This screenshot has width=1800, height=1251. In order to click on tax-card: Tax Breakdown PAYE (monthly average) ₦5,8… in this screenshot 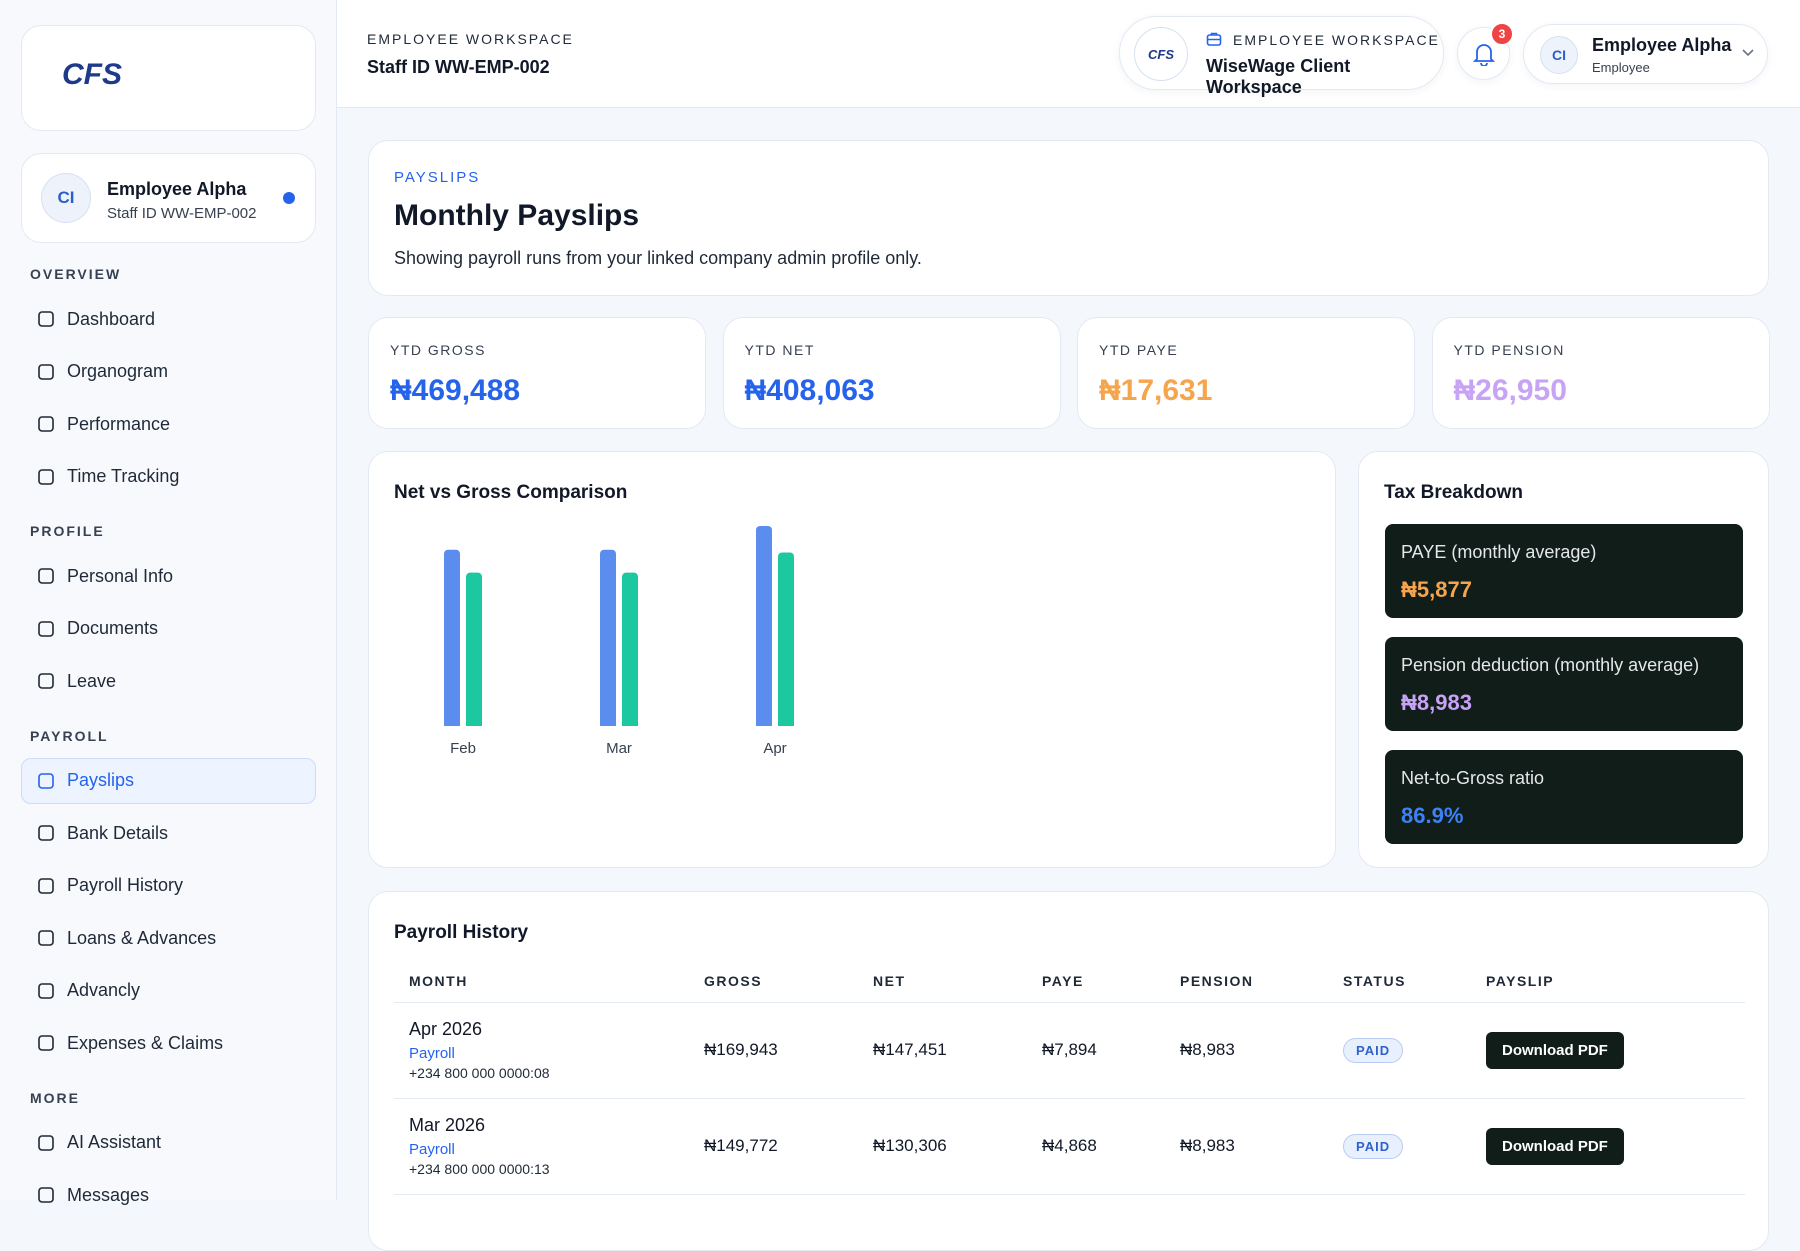, I will do `click(1563, 659)`.